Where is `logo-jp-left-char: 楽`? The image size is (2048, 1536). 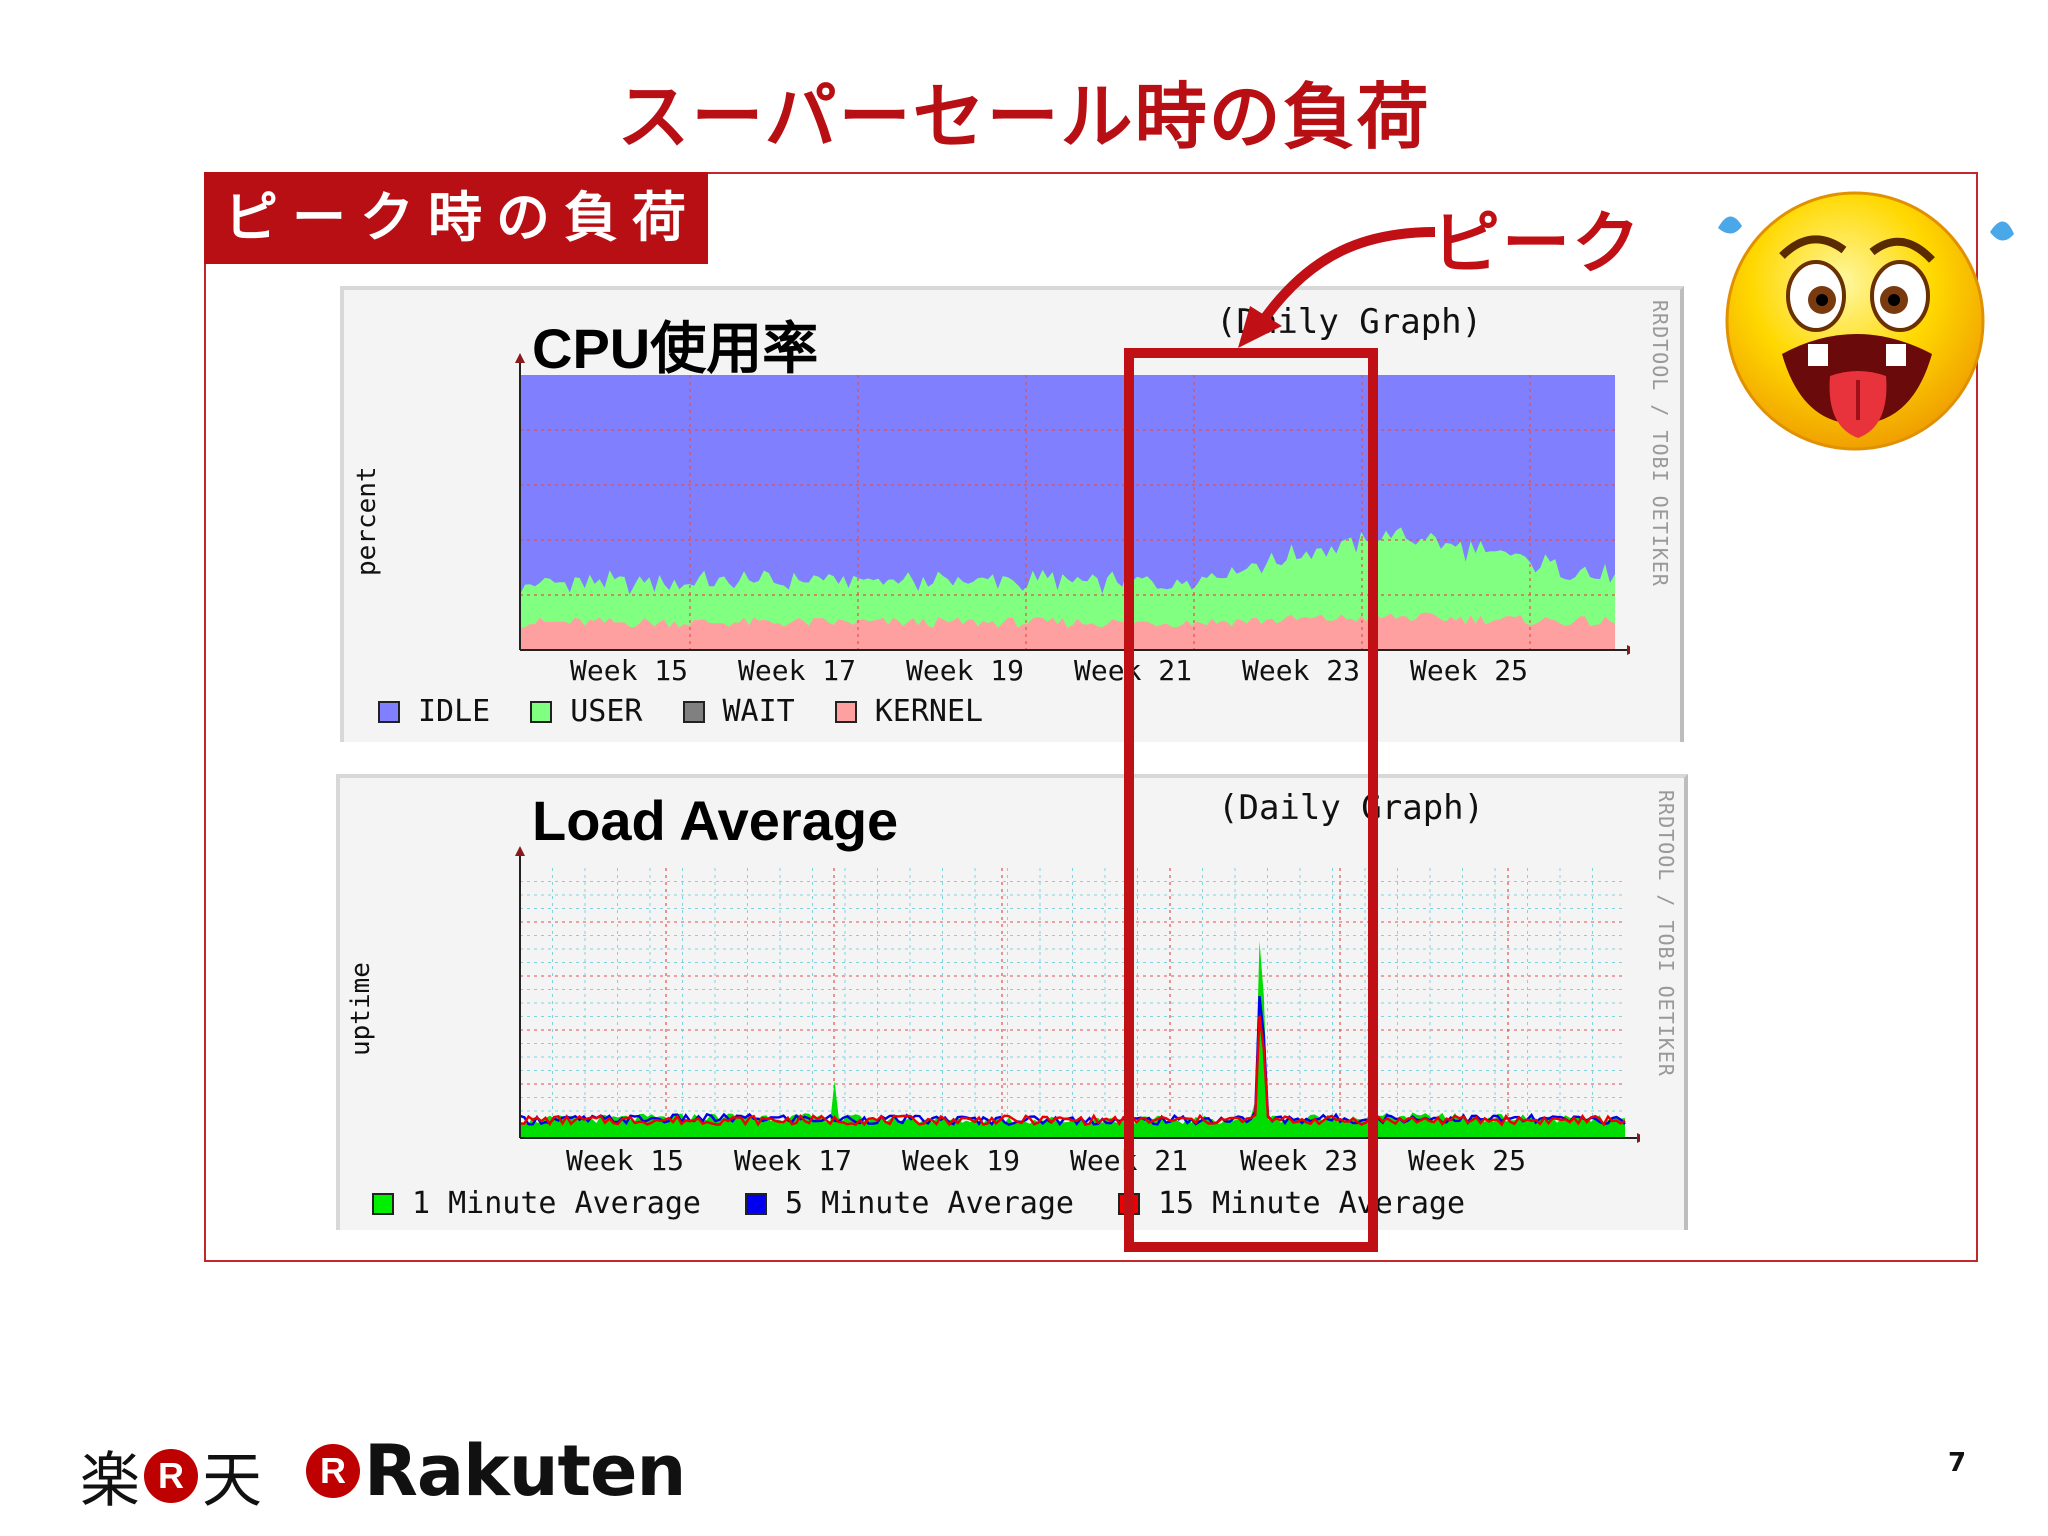
logo-jp-left-char: 楽 is located at coordinates (110, 1481).